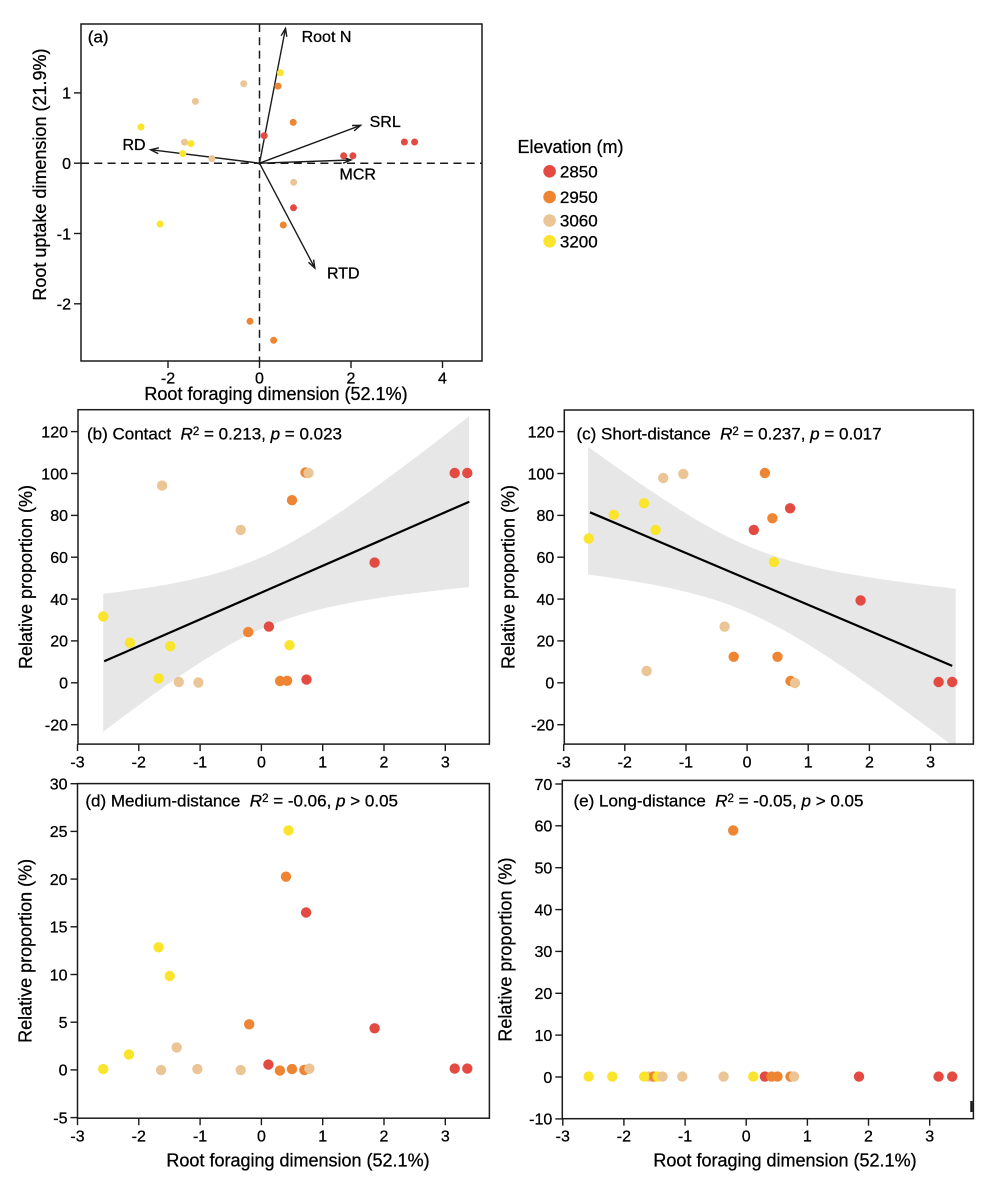  I want to click on svg-text: -10, so click(540, 1120).